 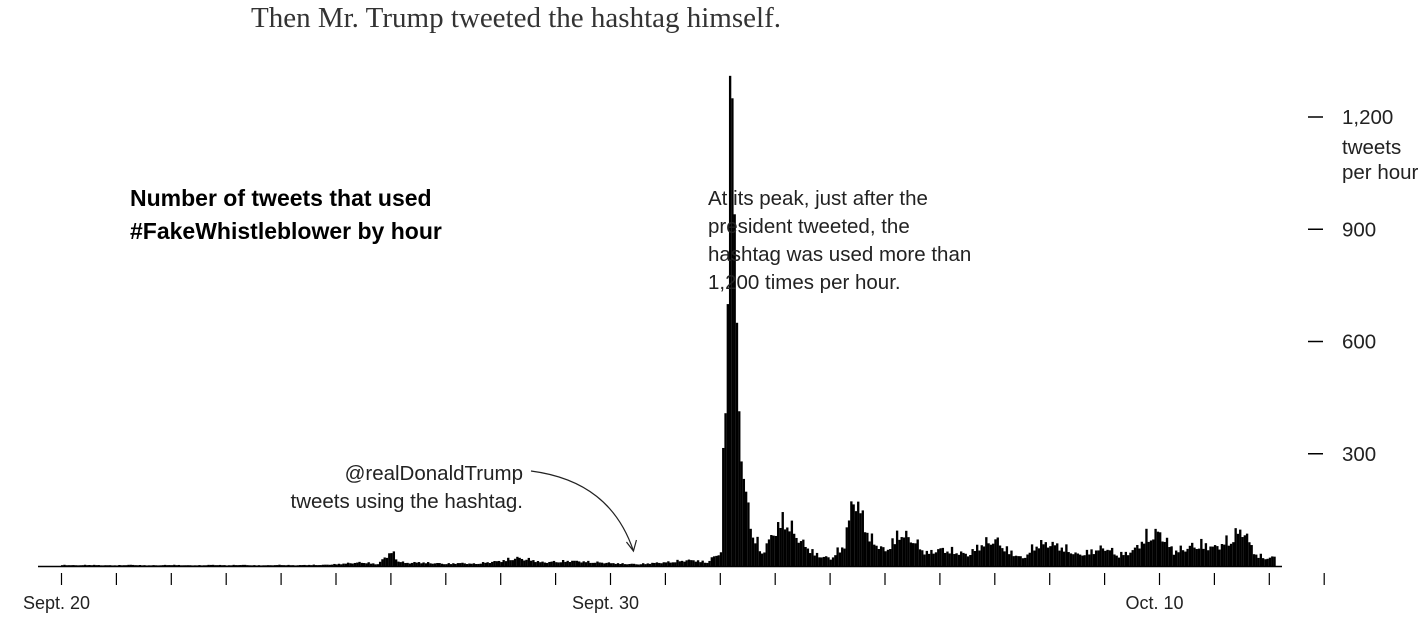 I want to click on chart-title-line-1: Number of tweets that used, so click(x=281, y=198).